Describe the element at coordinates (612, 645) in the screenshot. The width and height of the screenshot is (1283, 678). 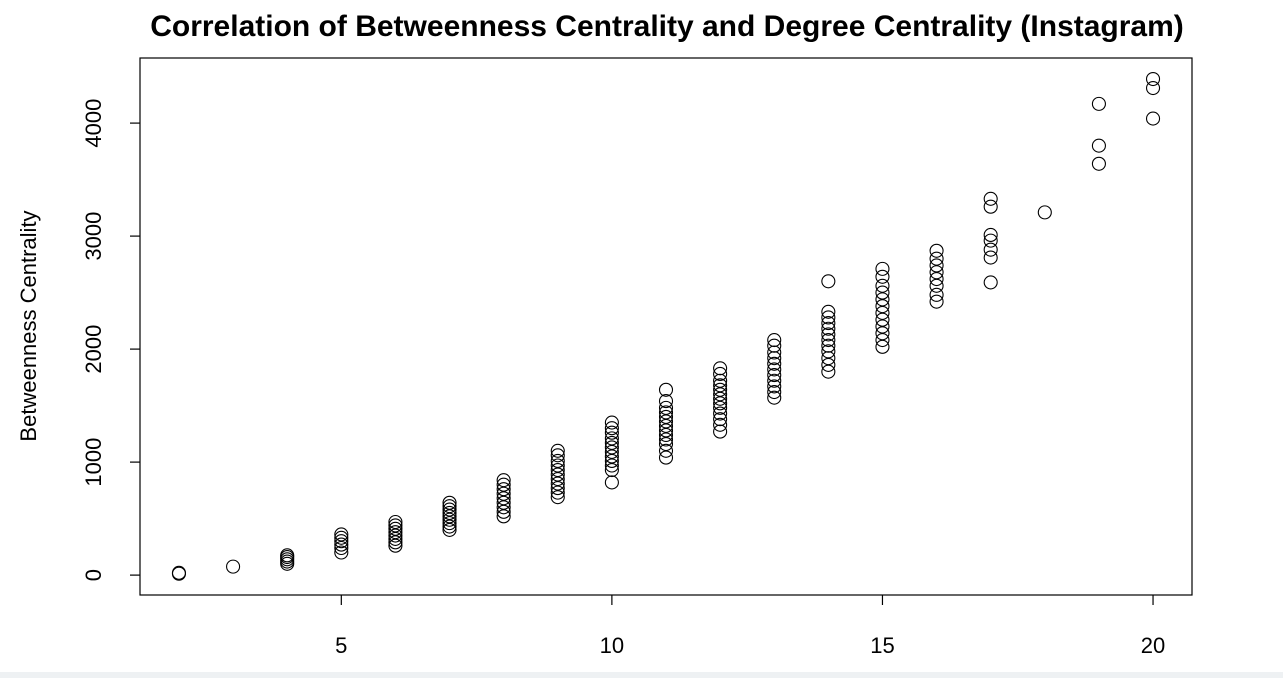
I see `x-tick-label: 10` at that location.